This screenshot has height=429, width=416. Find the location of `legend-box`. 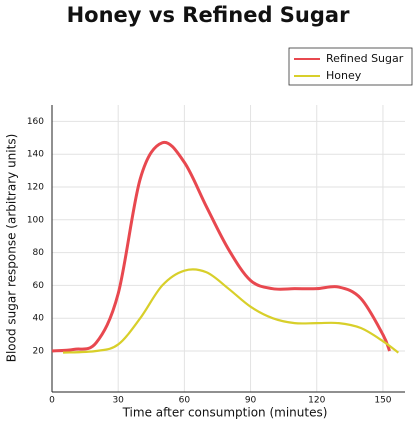

legend-box is located at coordinates (350, 66).